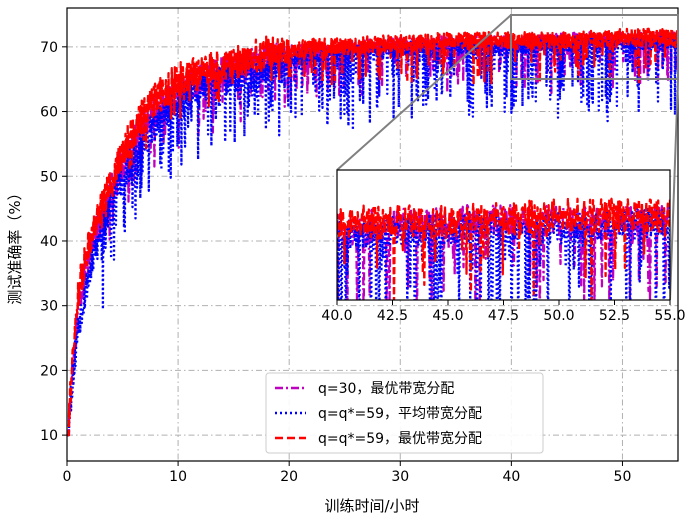  I want to click on legend-frame, so click(404, 413).